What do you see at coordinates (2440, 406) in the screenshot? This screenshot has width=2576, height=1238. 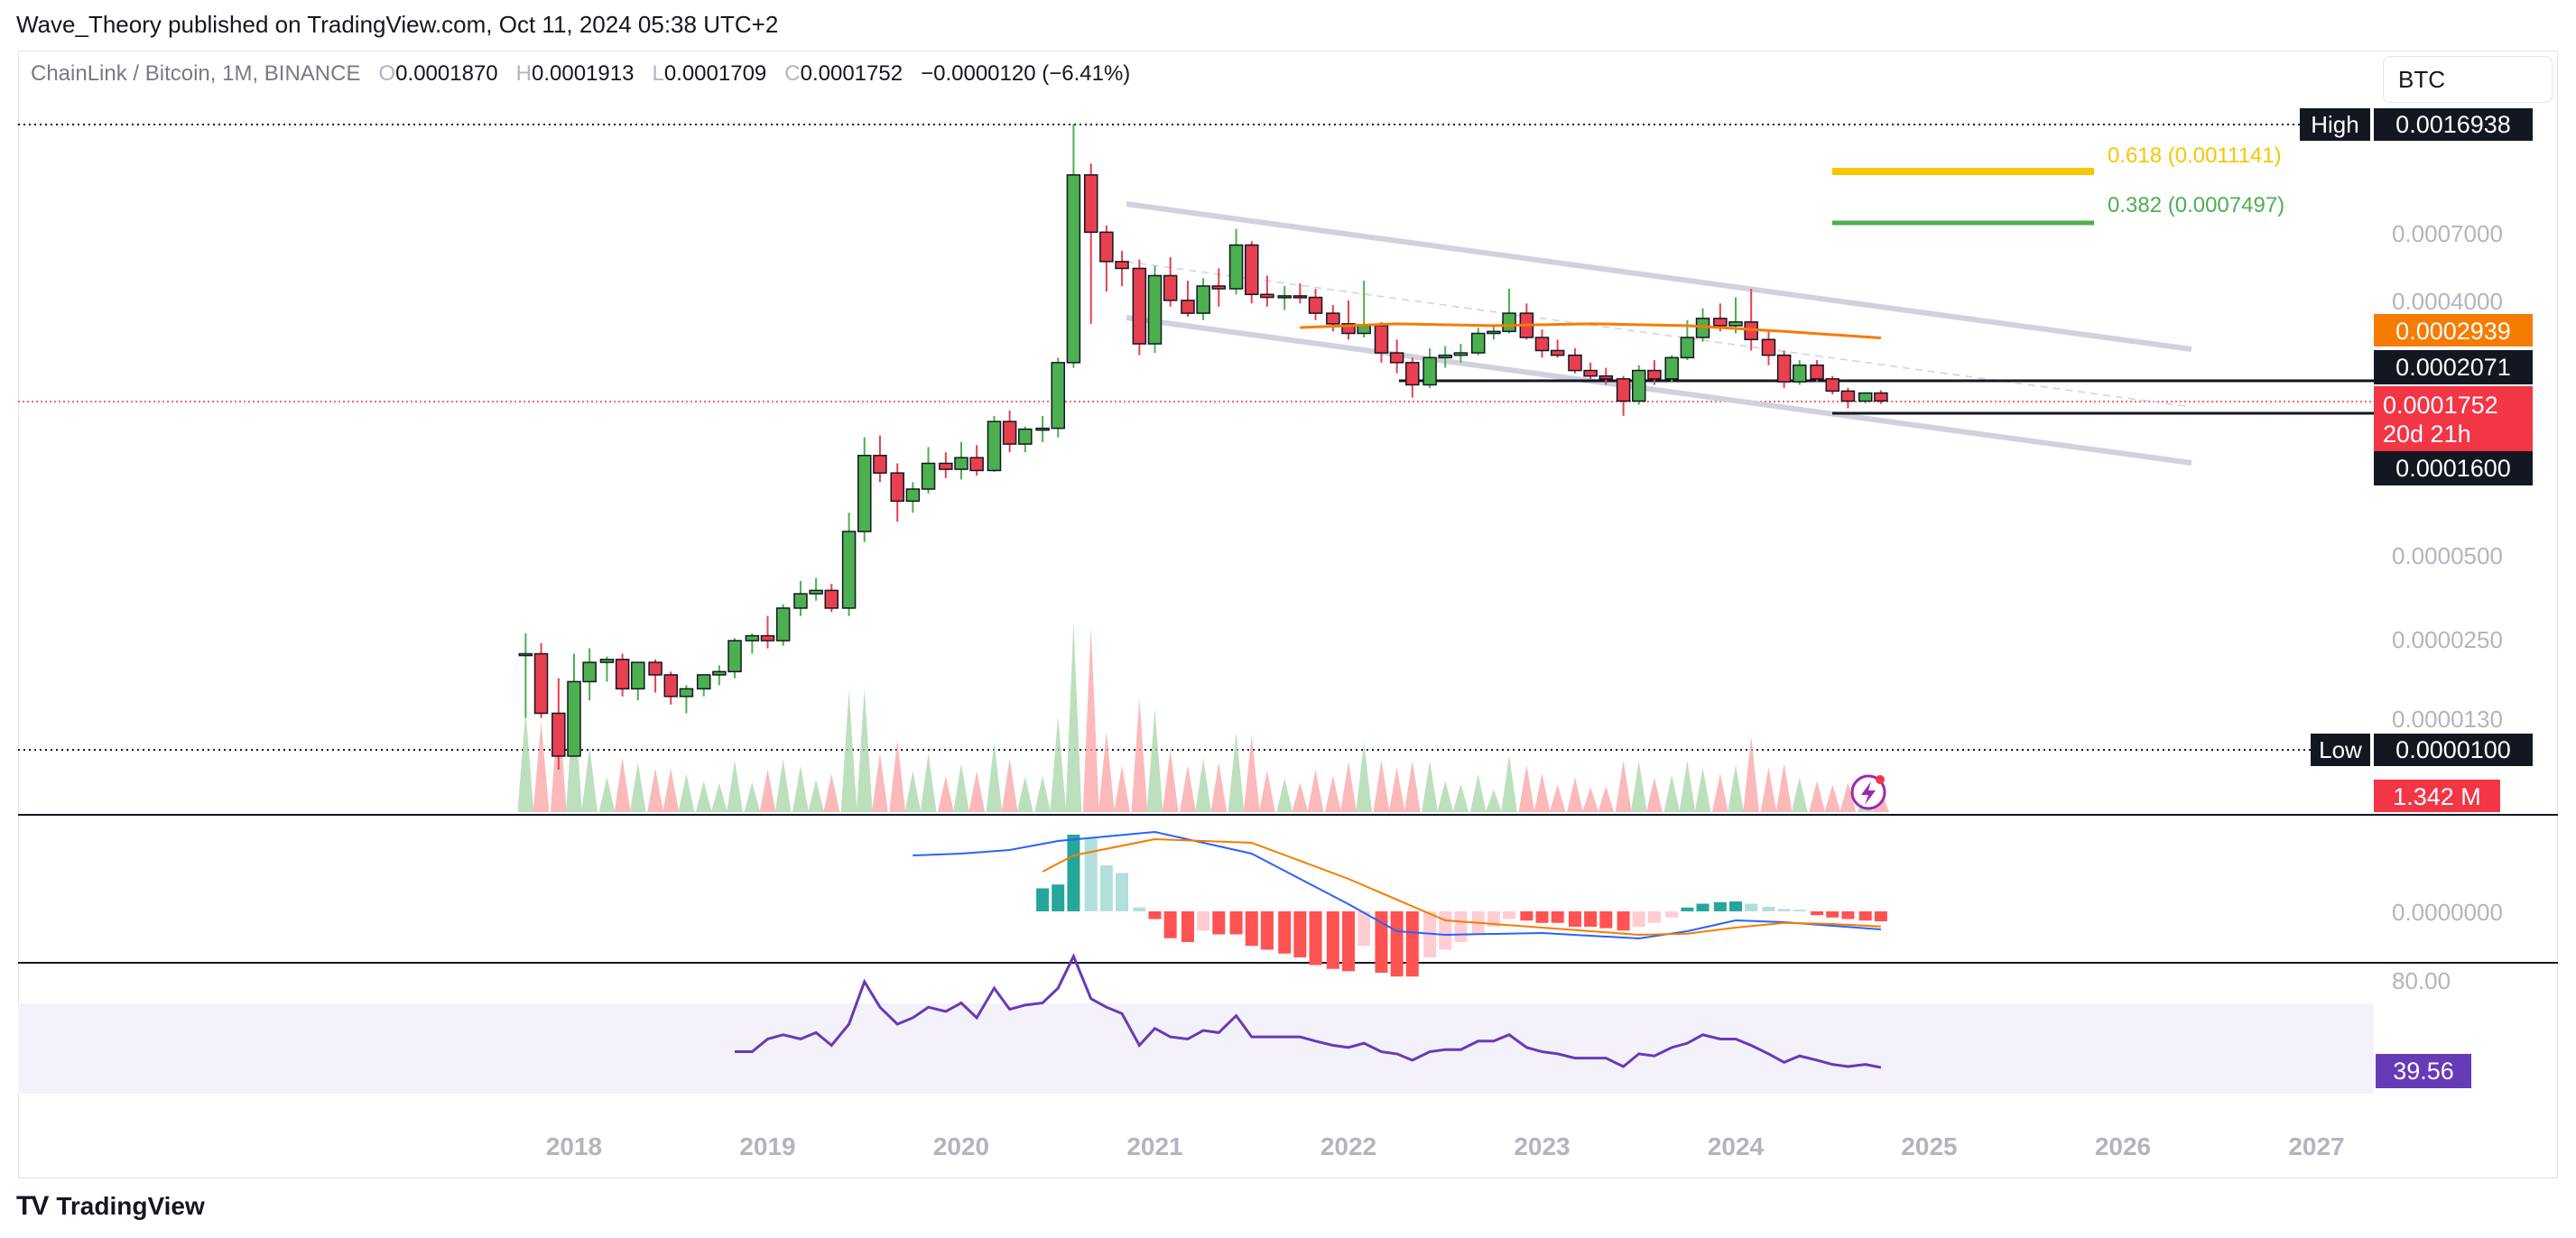 I see `last-price-value: 0.0001752` at bounding box center [2440, 406].